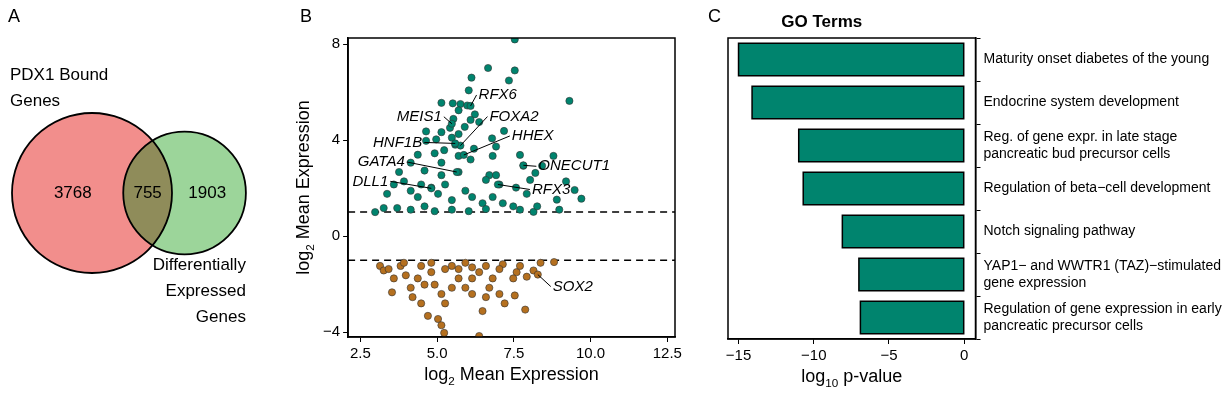 This screenshot has height=412, width=1227. I want to click on y-tick-label: Maturity onset diabetes of the young, so click(1096, 58).